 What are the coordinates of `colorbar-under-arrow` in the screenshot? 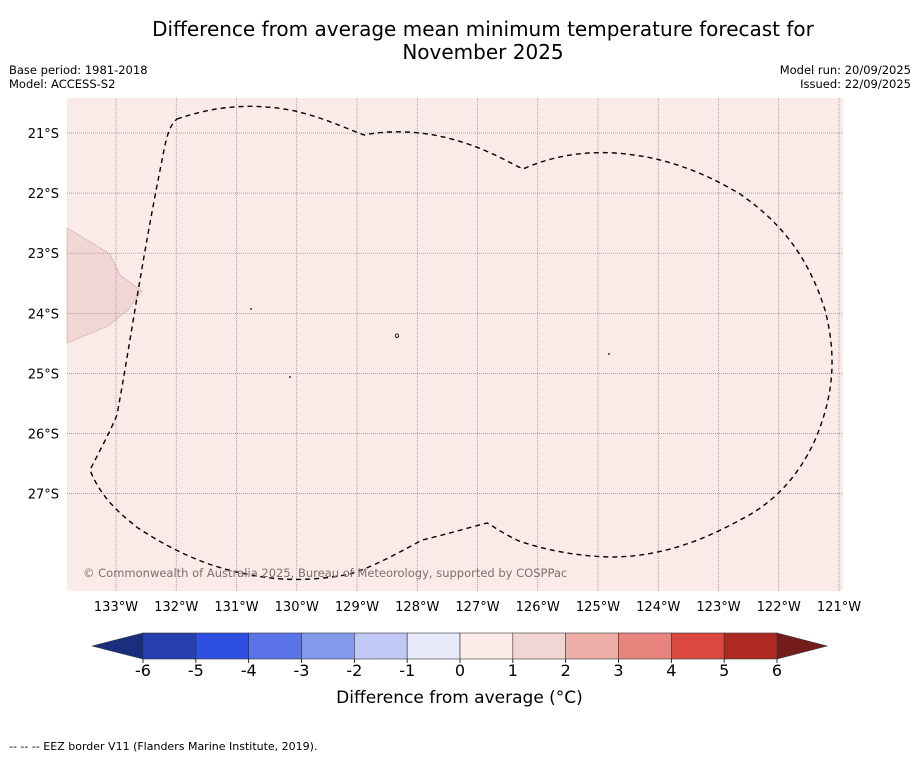 It's located at (117, 646).